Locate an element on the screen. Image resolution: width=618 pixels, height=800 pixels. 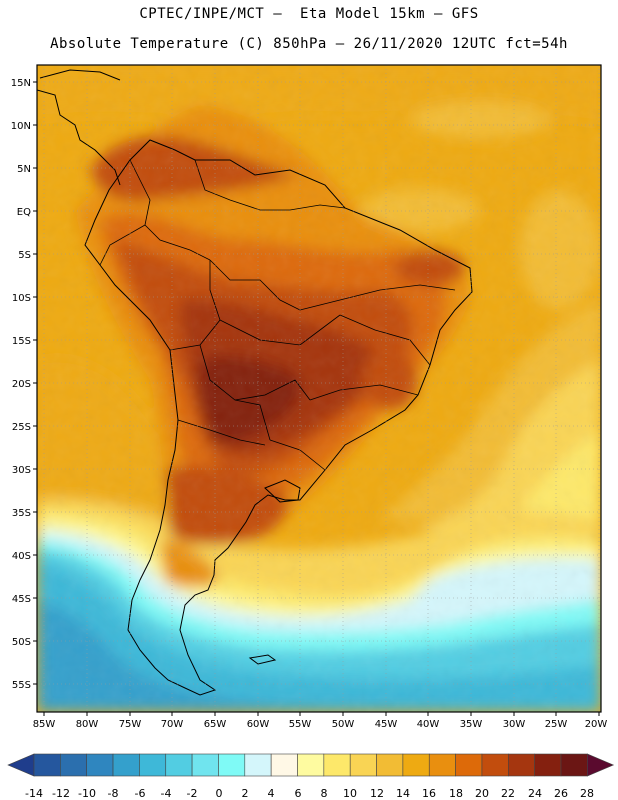
colorbar-label: 22 is located at coordinates (508, 793).